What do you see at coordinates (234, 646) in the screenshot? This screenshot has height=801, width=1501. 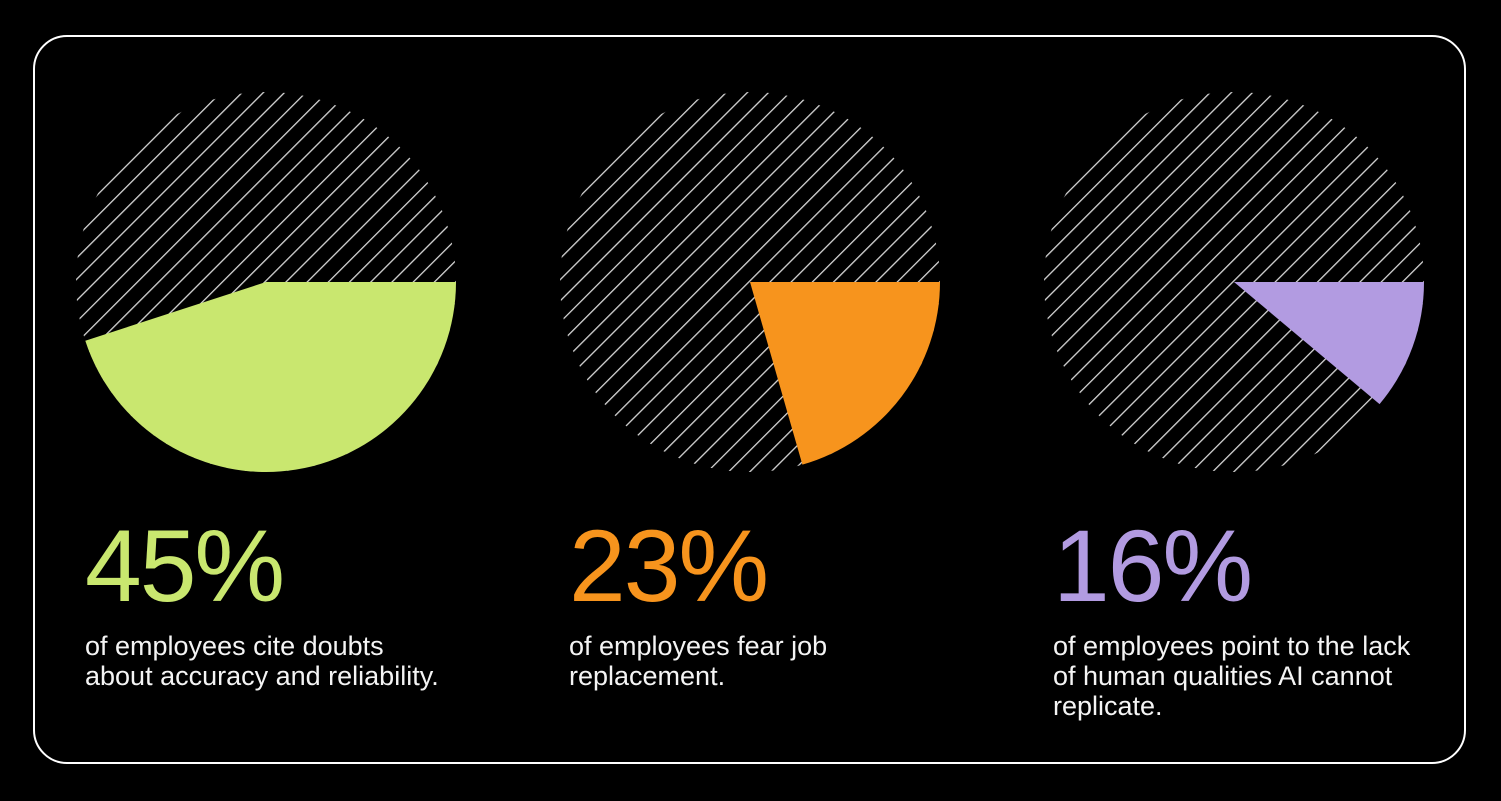 I see `stat-description-line: of employees cite doubts` at bounding box center [234, 646].